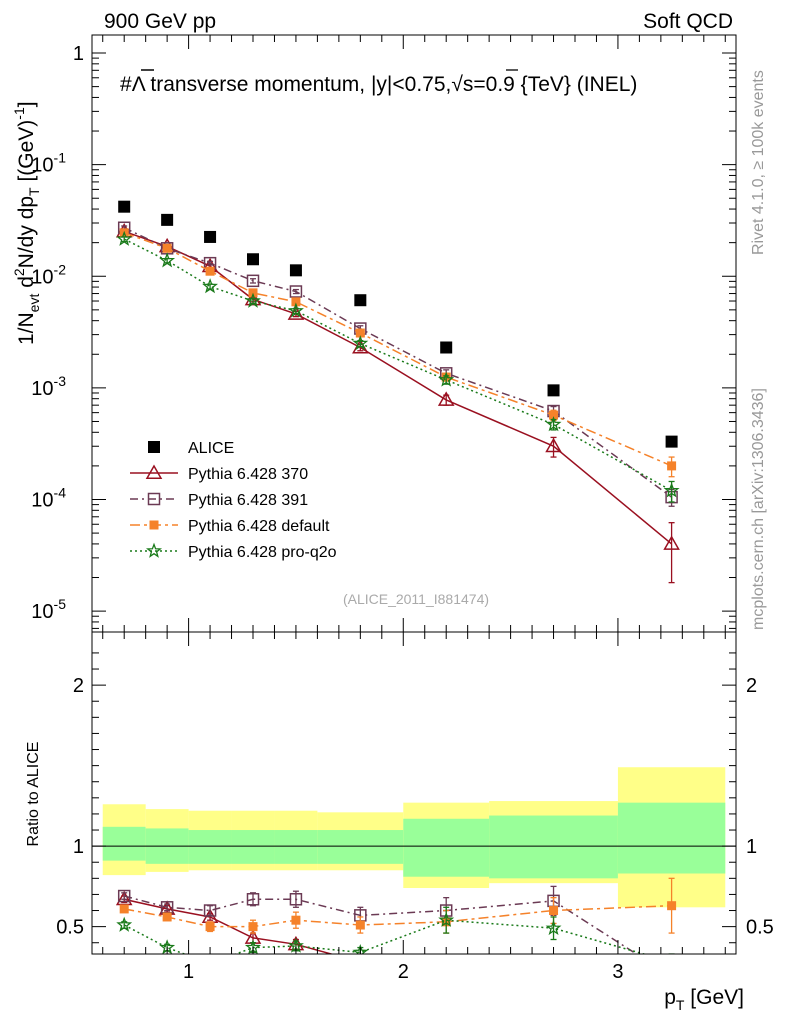 This screenshot has height=1024, width=786. What do you see at coordinates (555, 84) in the screenshot?
I see `chart-title-suffix: =0.9 {TeV} (INEL)` at bounding box center [555, 84].